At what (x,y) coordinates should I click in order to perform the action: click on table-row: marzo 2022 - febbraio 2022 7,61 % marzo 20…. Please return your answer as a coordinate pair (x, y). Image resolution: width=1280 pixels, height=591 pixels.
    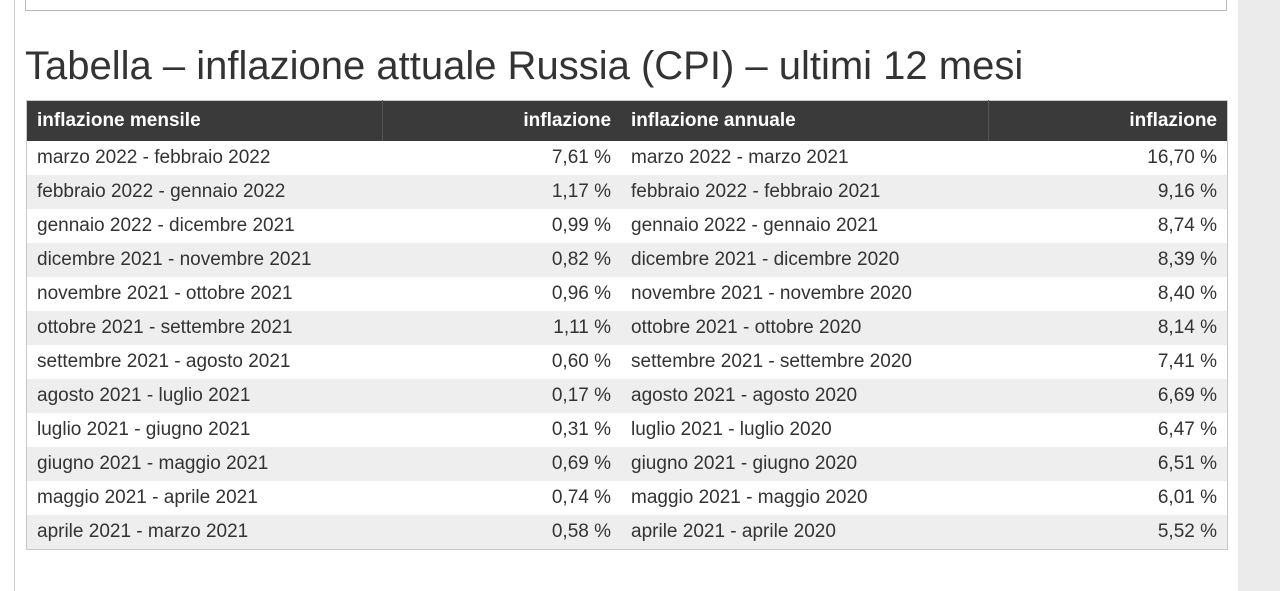
    Looking at the image, I should click on (627, 158).